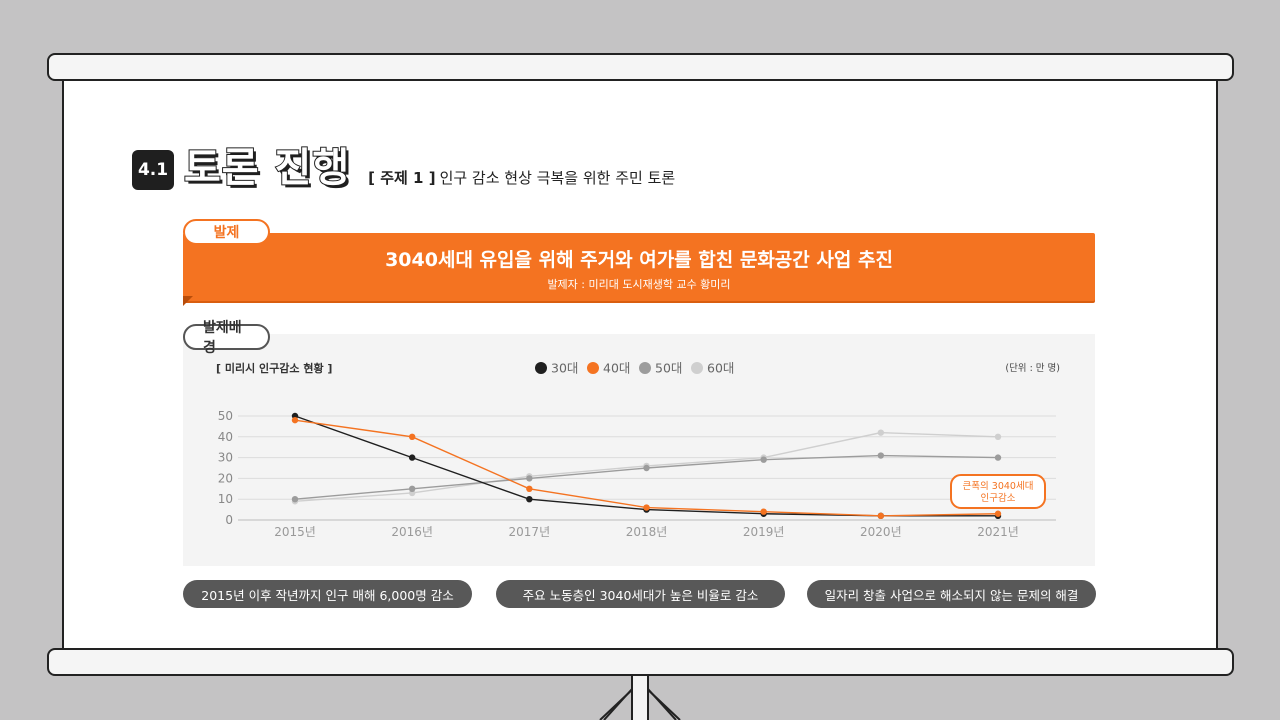 This screenshot has height=720, width=1280. What do you see at coordinates (225, 416) in the screenshot?
I see `y-tick-label: 50` at bounding box center [225, 416].